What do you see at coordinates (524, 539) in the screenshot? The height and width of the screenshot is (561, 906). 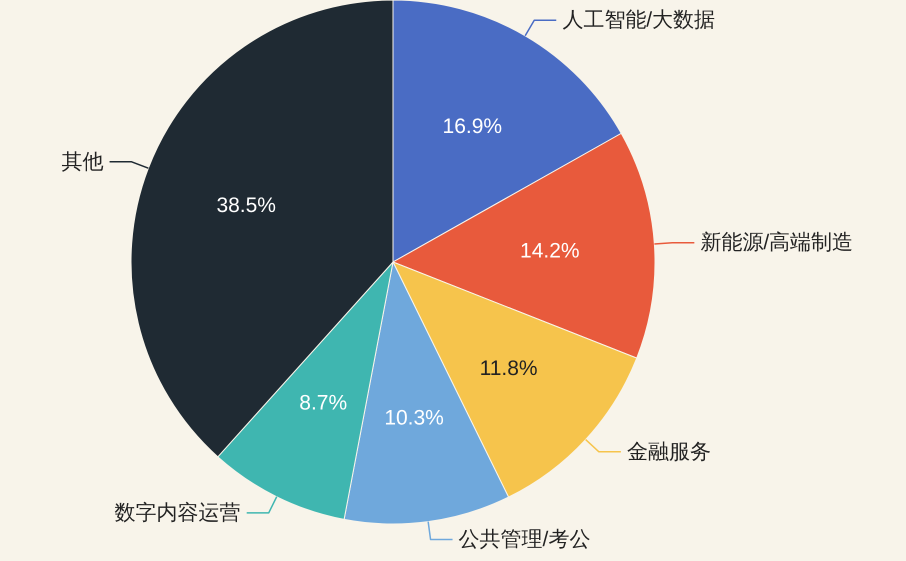 I see `slice-label: 公共管理/考公` at bounding box center [524, 539].